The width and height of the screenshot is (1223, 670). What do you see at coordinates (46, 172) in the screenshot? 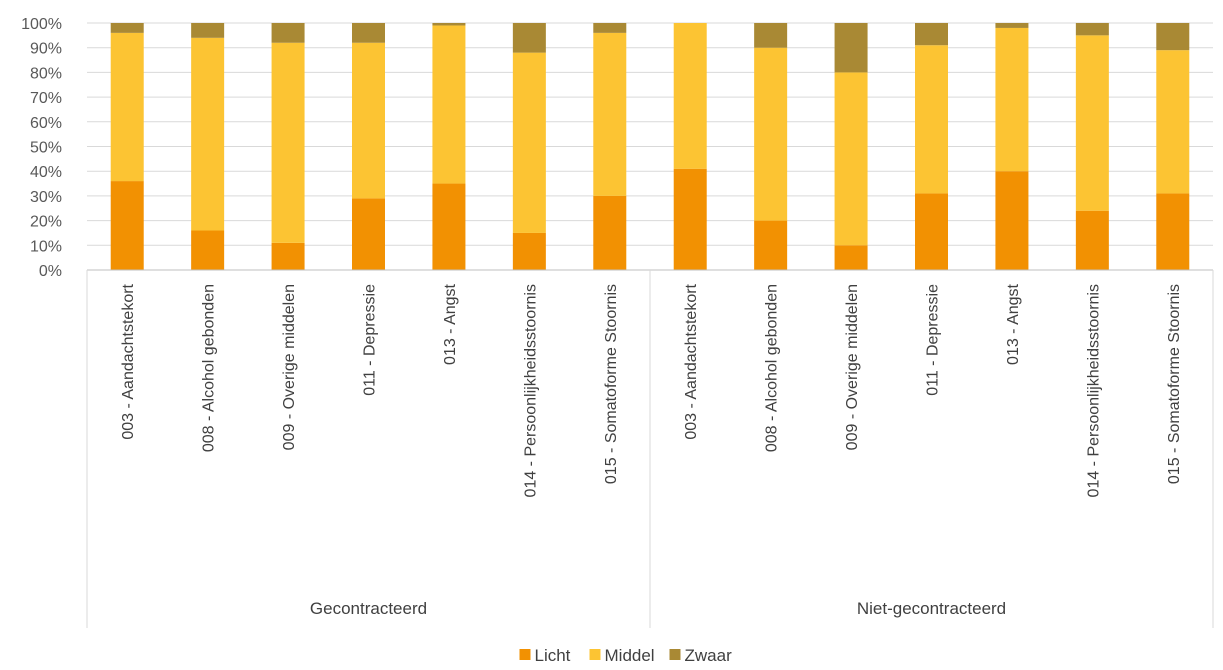
I see `y-tick-label: 40%` at bounding box center [46, 172].